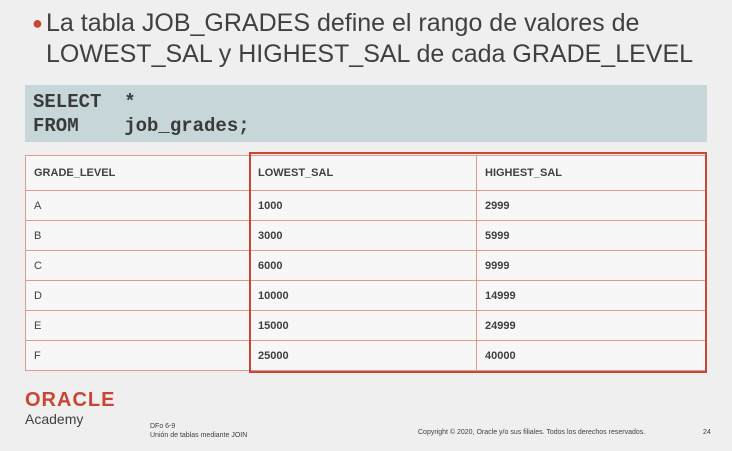 This screenshot has height=451, width=732. What do you see at coordinates (366, 113) in the screenshot?
I see `sql-code-block: SELECT * FROM job_grades;` at bounding box center [366, 113].